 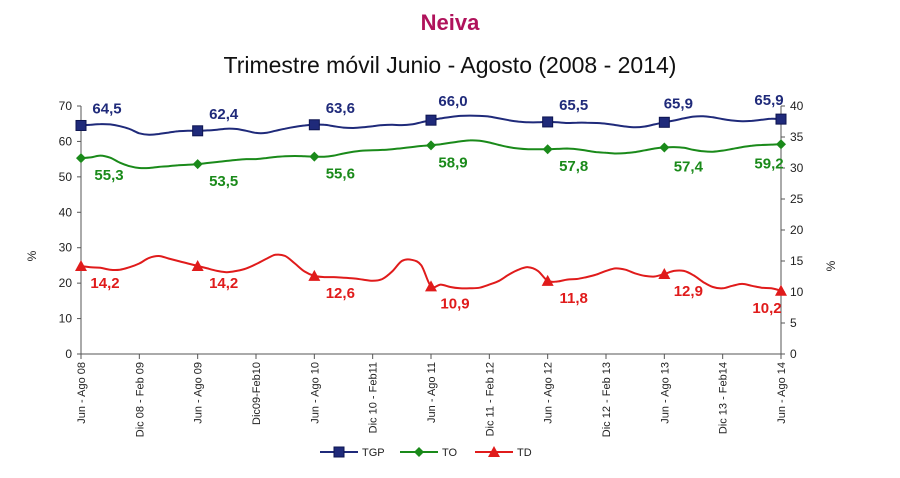 I want to click on x-tick-label: Jun - Ago 12, so click(x=549, y=393).